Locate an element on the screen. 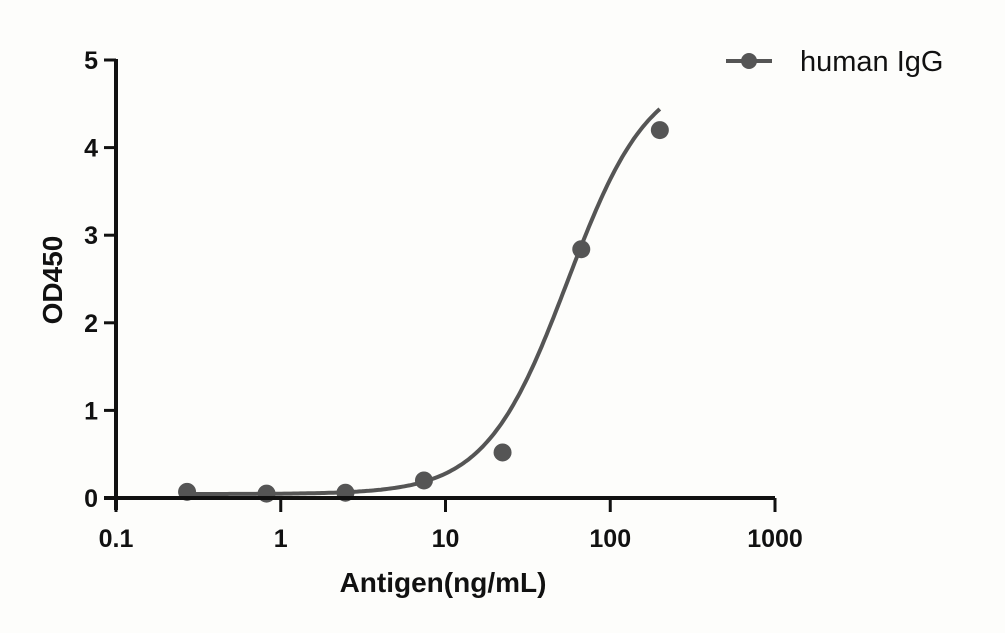 This screenshot has height=633, width=1005. y-tick-label: 5 is located at coordinates (91, 61).